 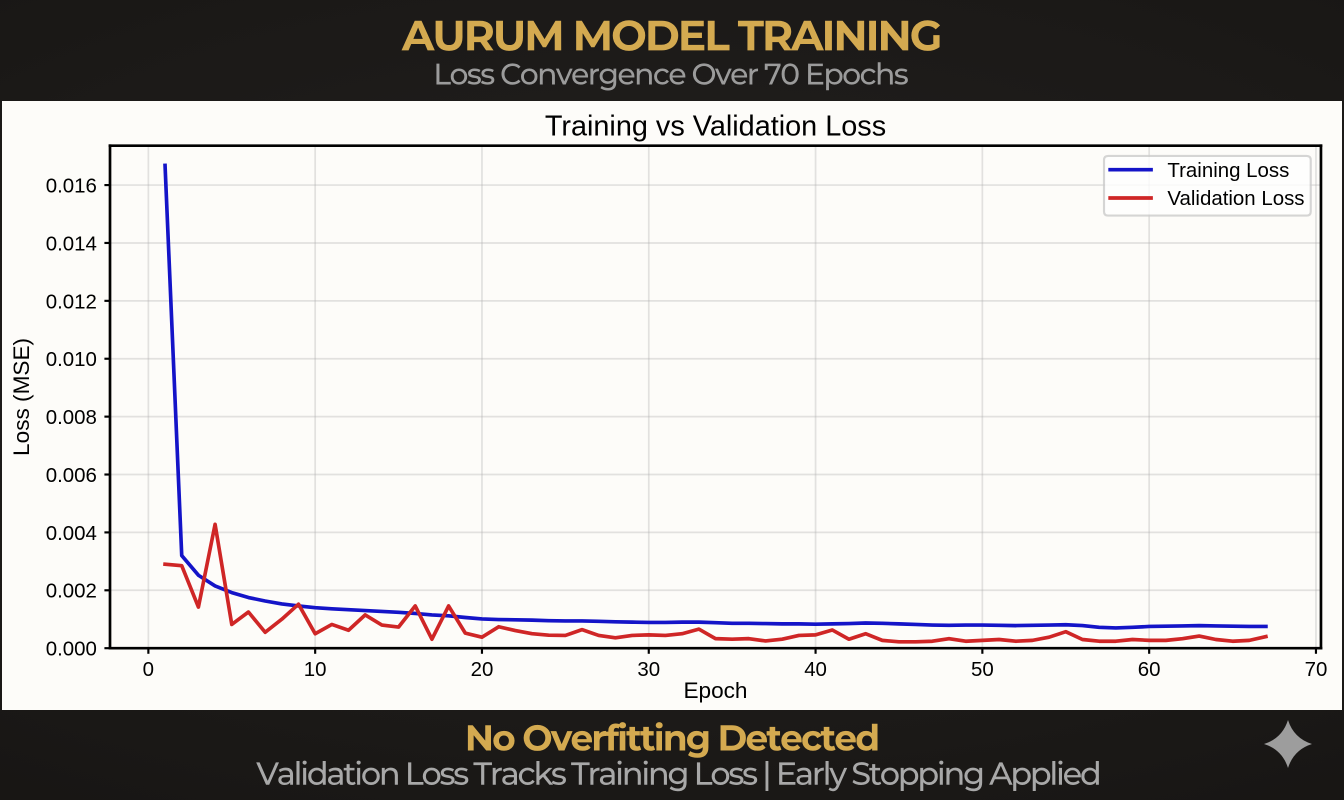 I want to click on svg-text: 0.000, so click(x=71, y=649).